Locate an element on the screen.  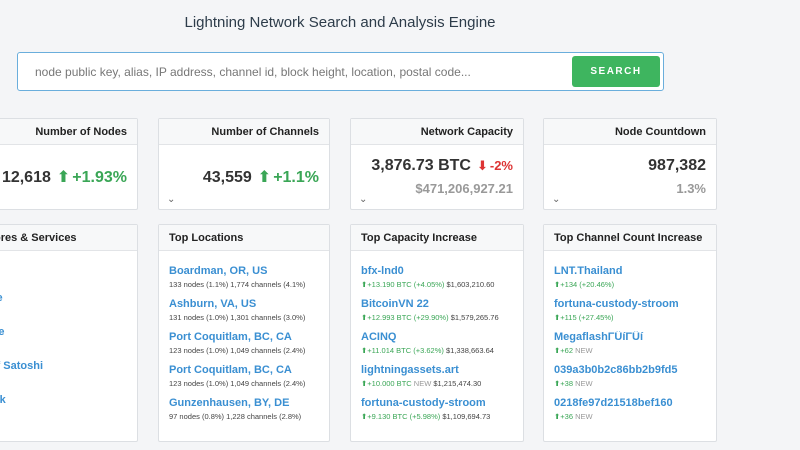
card-title: Top Channel Count Increase is located at coordinates (630, 238).